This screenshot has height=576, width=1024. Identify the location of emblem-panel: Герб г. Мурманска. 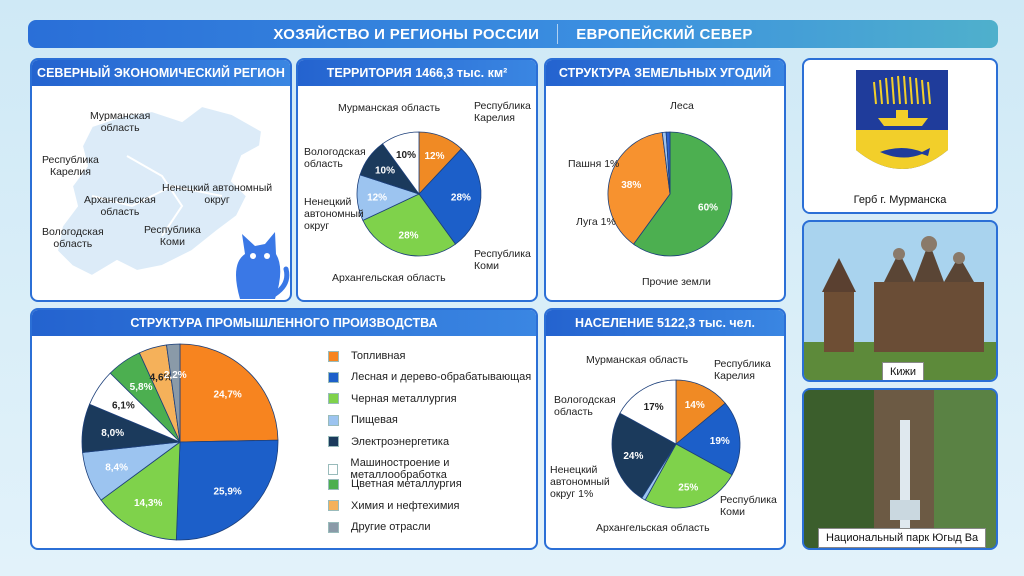
(900, 136).